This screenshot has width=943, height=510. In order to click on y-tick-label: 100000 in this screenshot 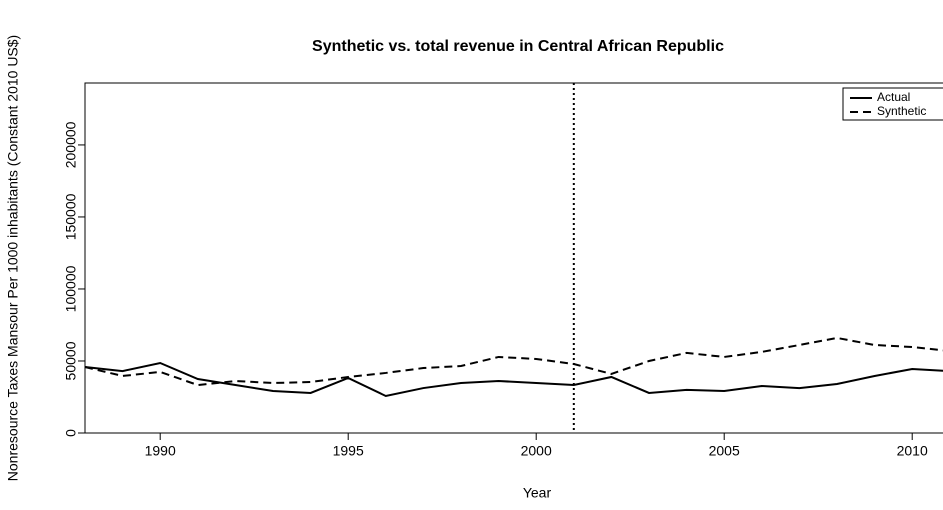, I will do `click(71, 288)`.